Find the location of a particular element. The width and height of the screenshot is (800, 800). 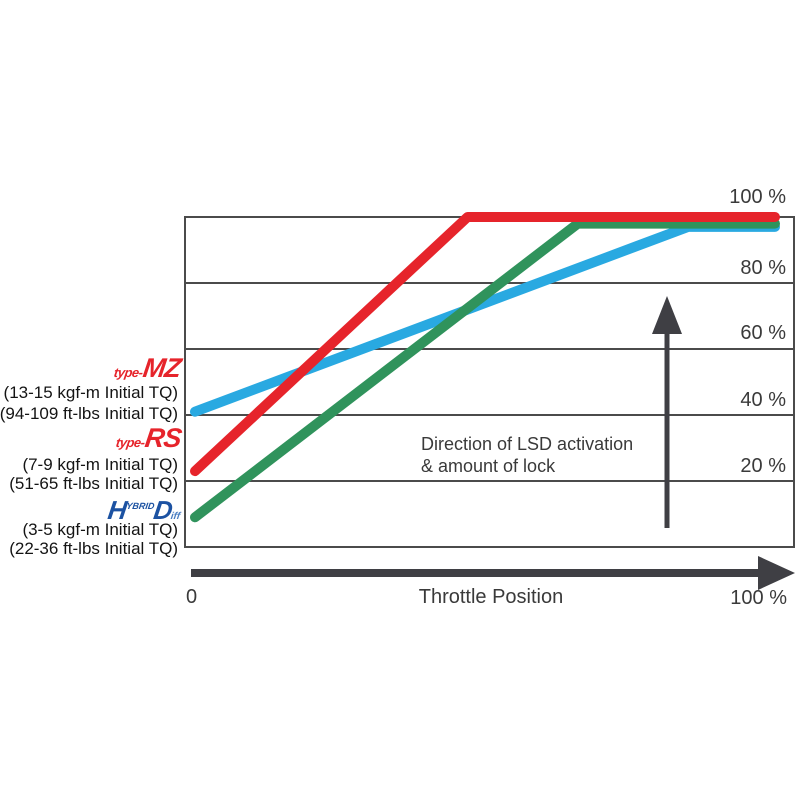

x-axis-title: Throttle Position is located at coordinates (491, 597).